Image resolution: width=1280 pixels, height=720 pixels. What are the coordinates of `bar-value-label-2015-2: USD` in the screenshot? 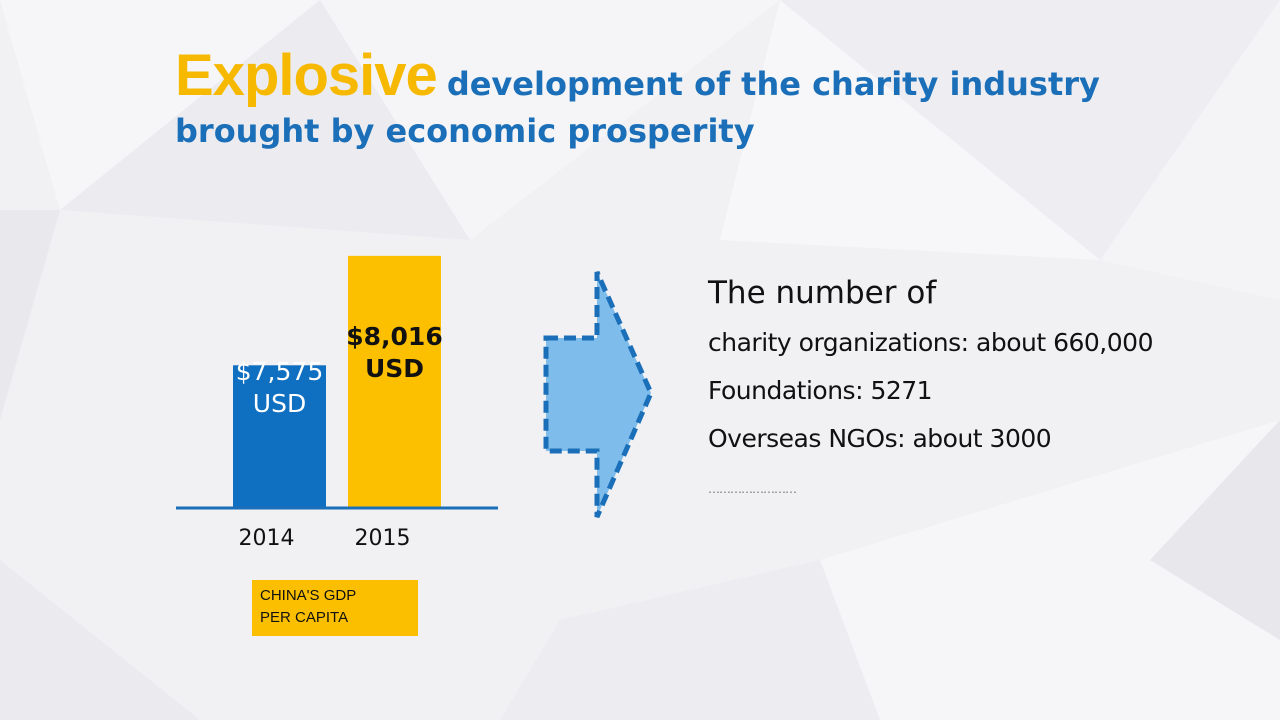 It's located at (394, 368).